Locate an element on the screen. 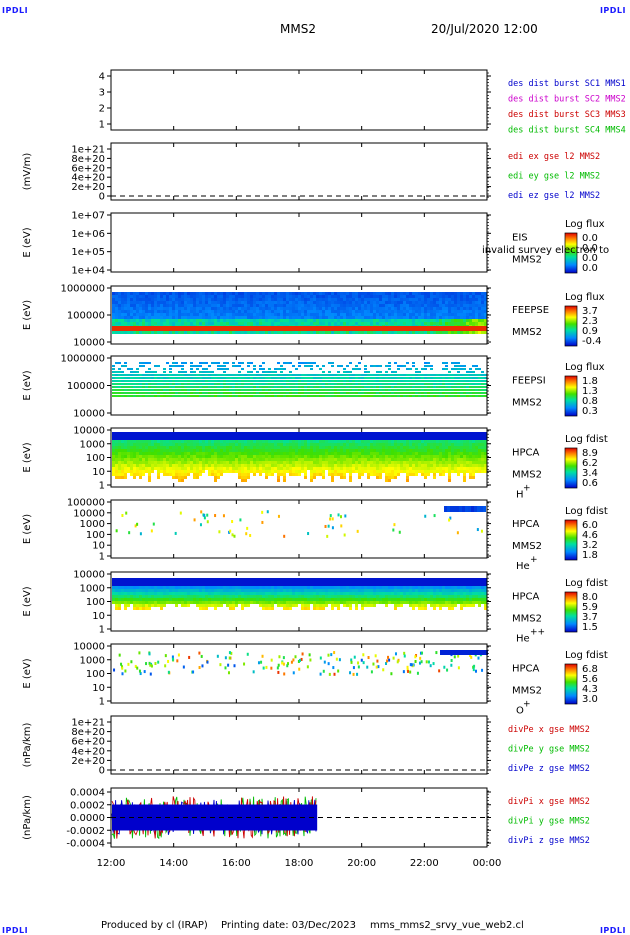  panel-feepsi is located at coordinates (342, 386).